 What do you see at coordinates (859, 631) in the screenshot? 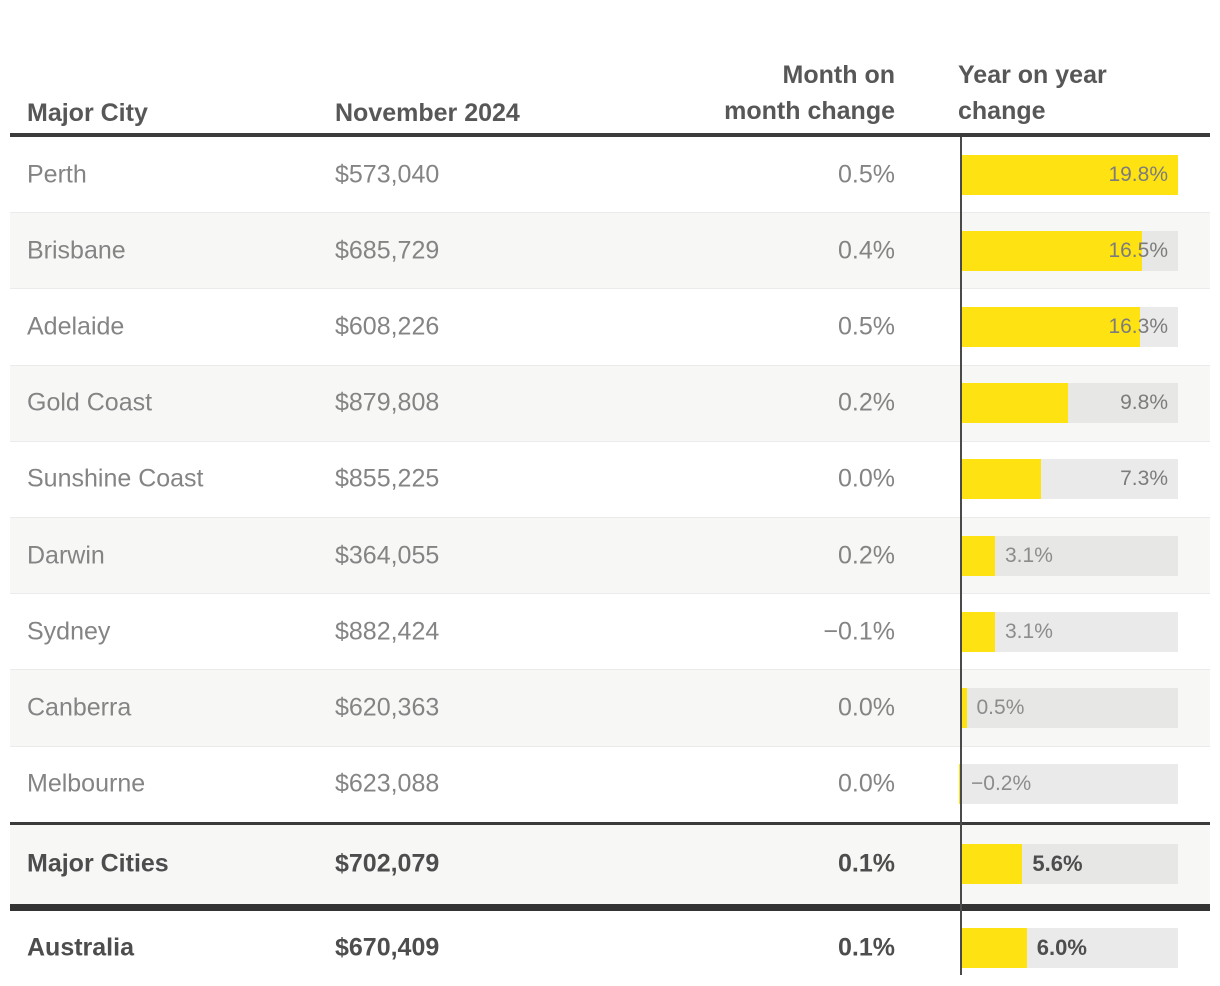
I see `mom-change-cell: −0.1%` at bounding box center [859, 631].